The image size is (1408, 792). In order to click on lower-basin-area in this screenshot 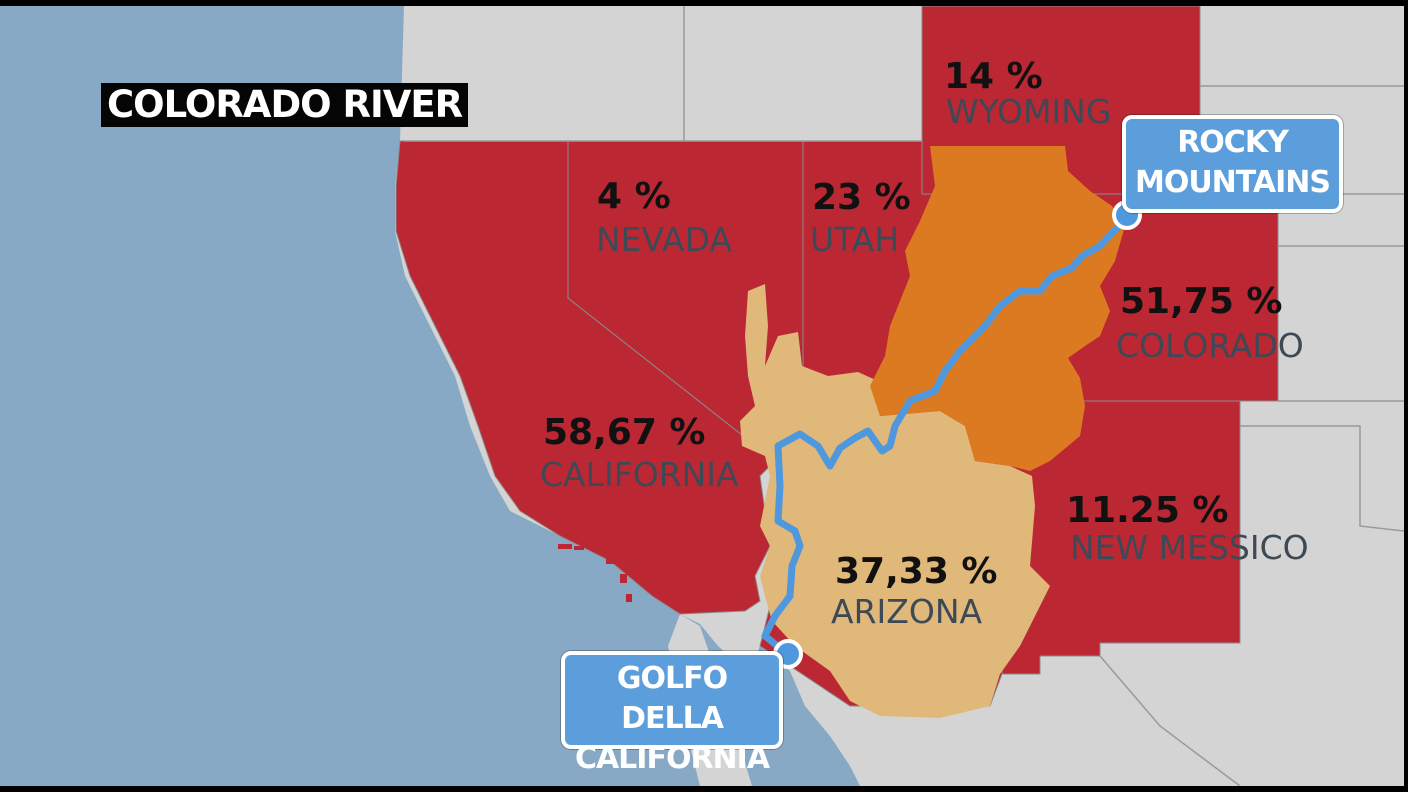, I will do `click(895, 501)`.